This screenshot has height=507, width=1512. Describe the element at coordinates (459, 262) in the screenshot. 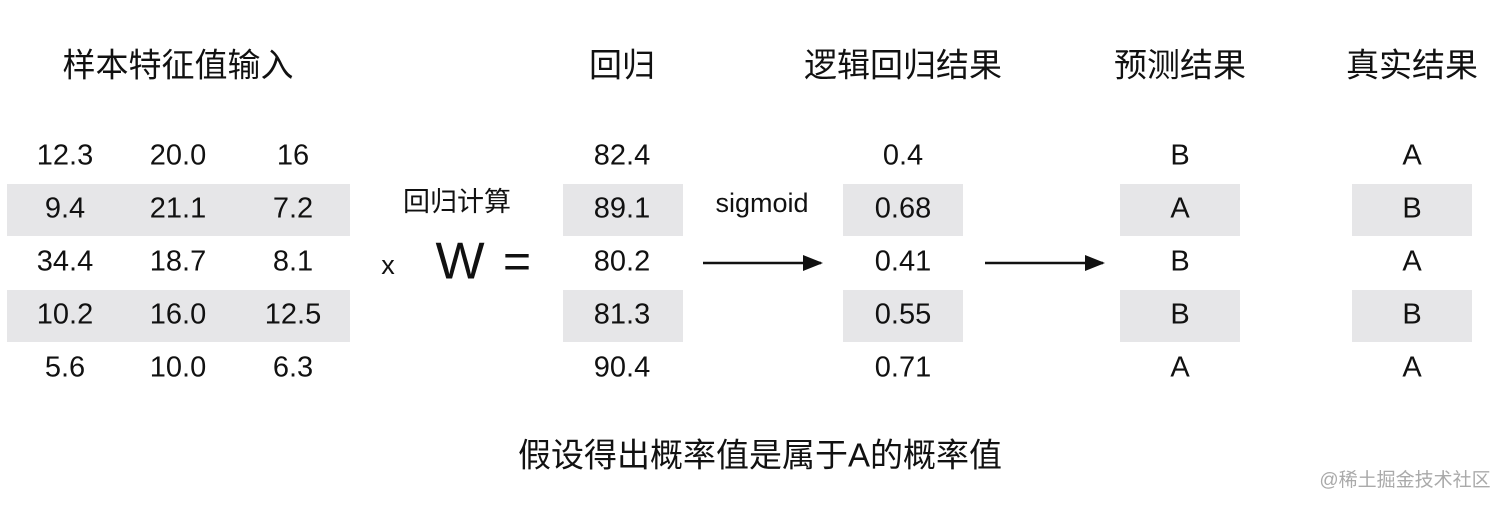

I see `weight-symbol: W` at that location.